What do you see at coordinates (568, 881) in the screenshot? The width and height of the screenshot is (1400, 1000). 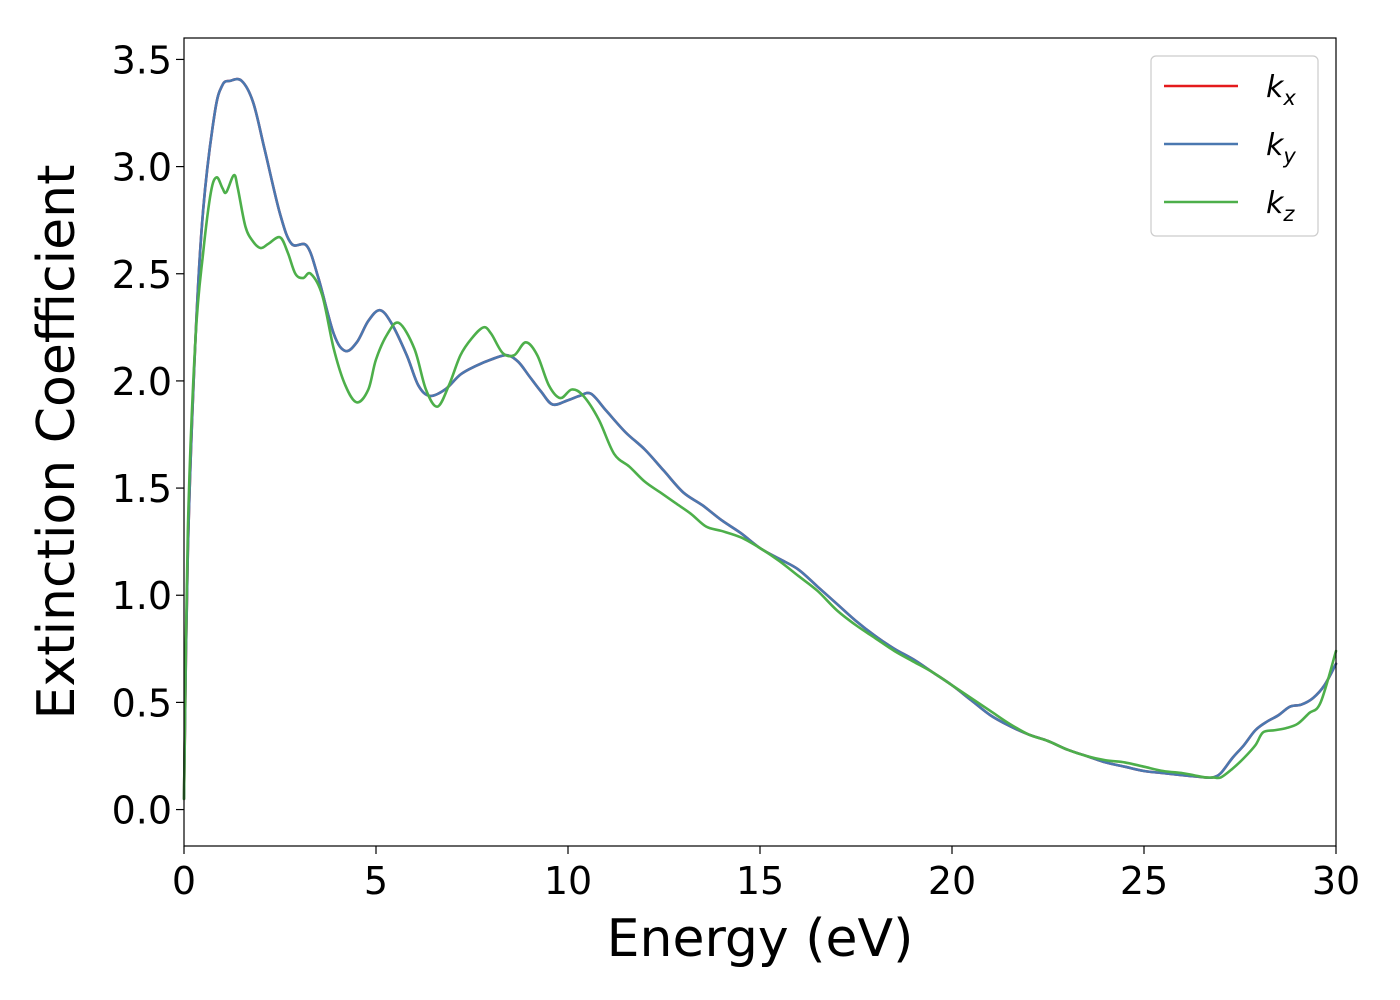 I see `x-tick-label: 10` at bounding box center [568, 881].